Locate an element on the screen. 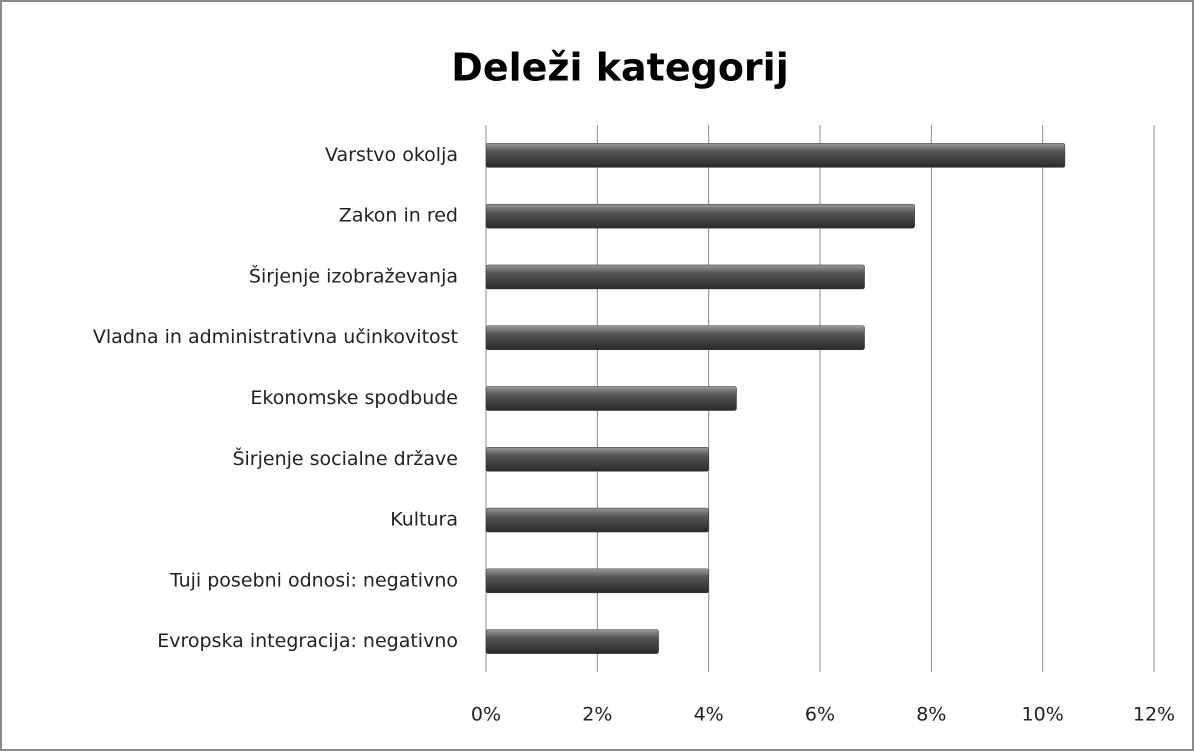  x-tick-label: 10% is located at coordinates (1043, 715).